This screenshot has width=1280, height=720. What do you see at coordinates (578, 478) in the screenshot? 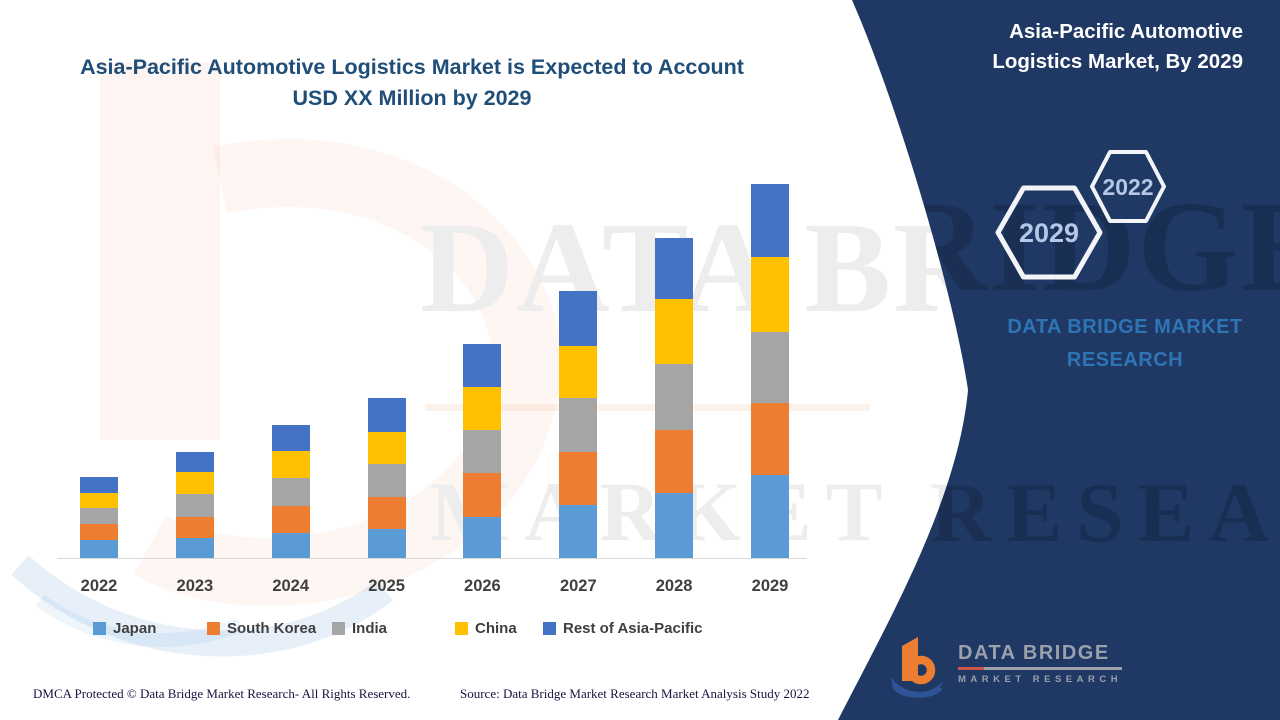
I see `bar-2027-south-korea` at bounding box center [578, 478].